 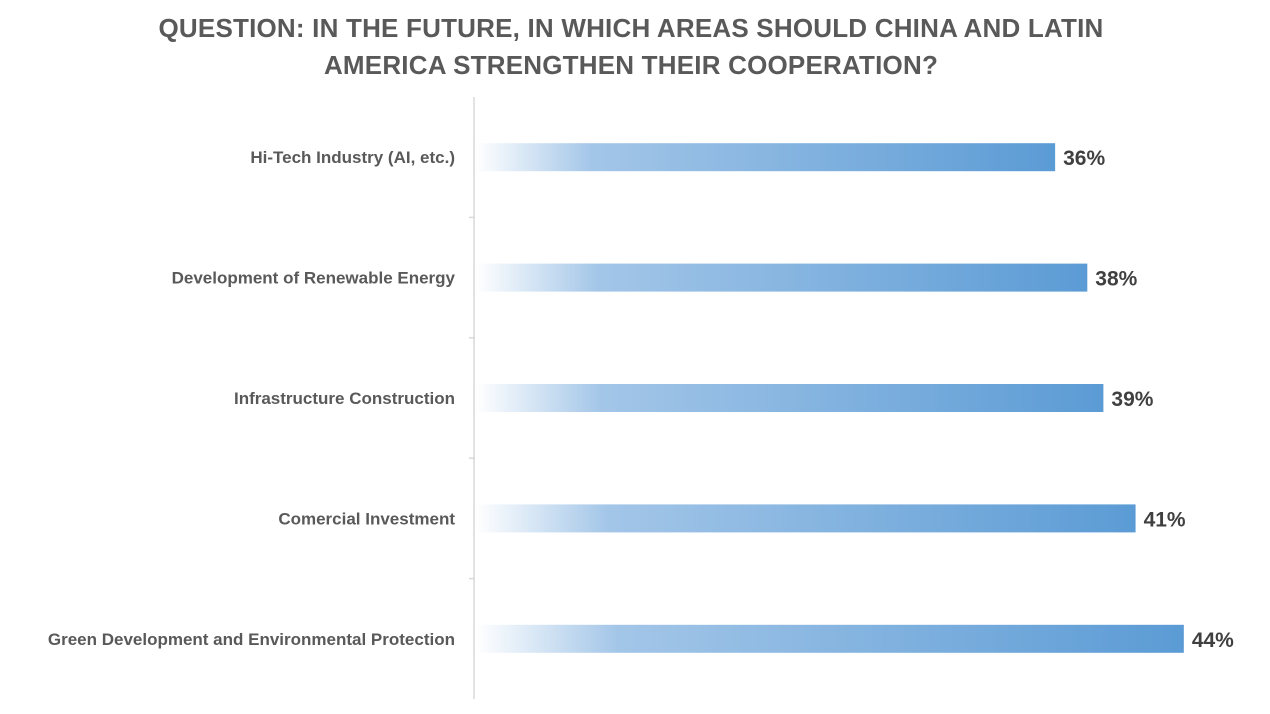 I want to click on chart-title-line-2: AMERICA STRENGTHEN THEIR COOPERATION?, so click(x=631, y=65).